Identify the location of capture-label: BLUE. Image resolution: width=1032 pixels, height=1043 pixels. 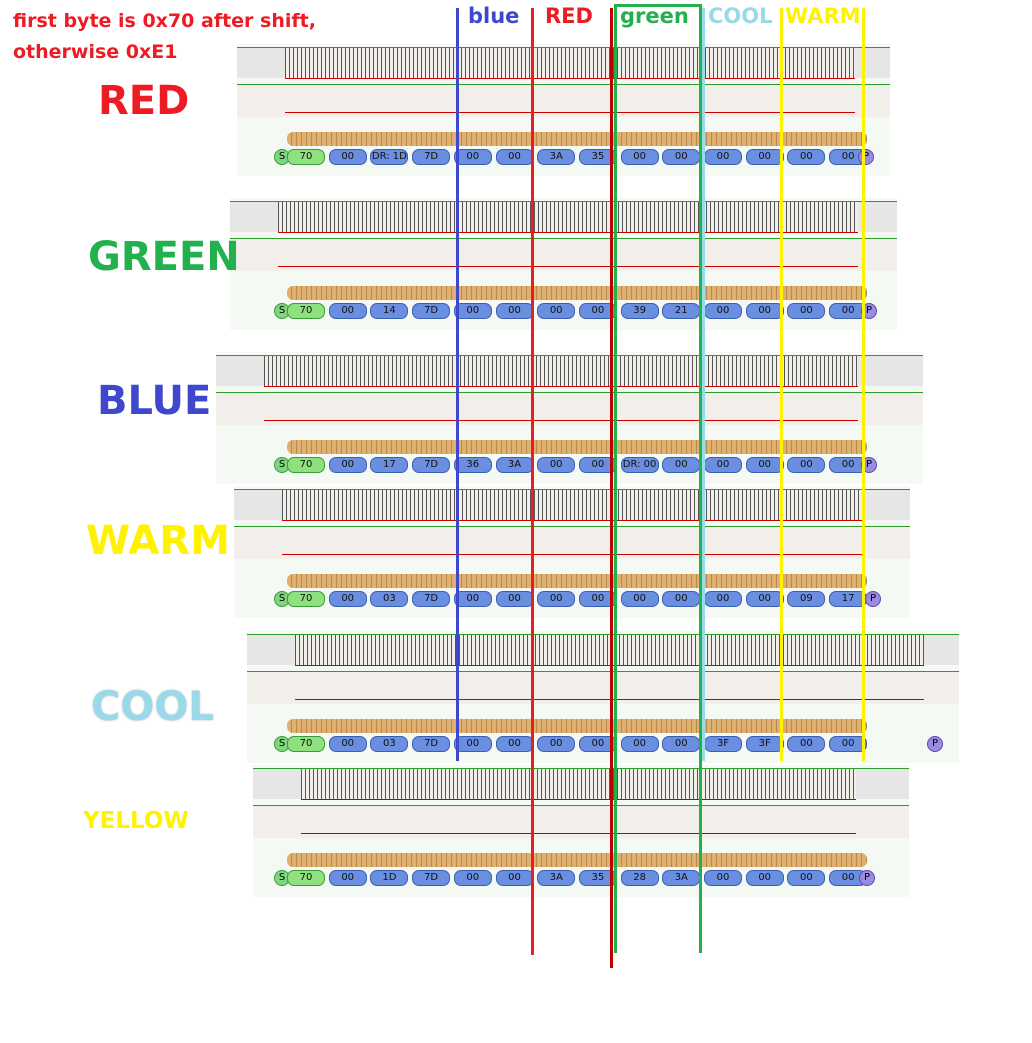
(154, 401).